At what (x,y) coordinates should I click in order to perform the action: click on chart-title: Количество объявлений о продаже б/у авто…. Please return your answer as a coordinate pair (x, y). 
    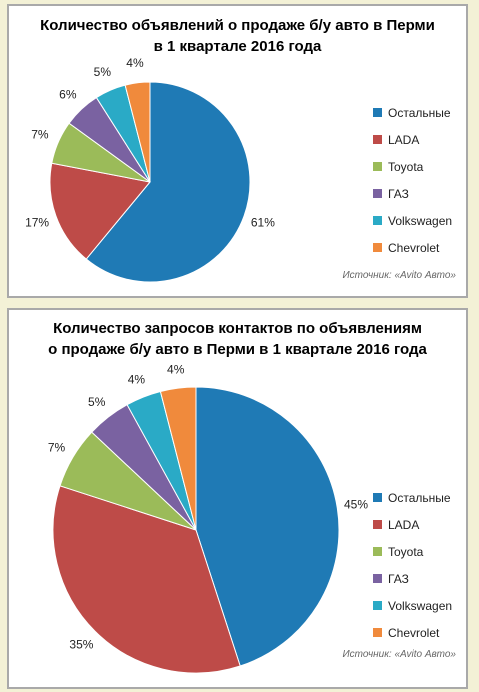
    Looking at the image, I should click on (237, 36).